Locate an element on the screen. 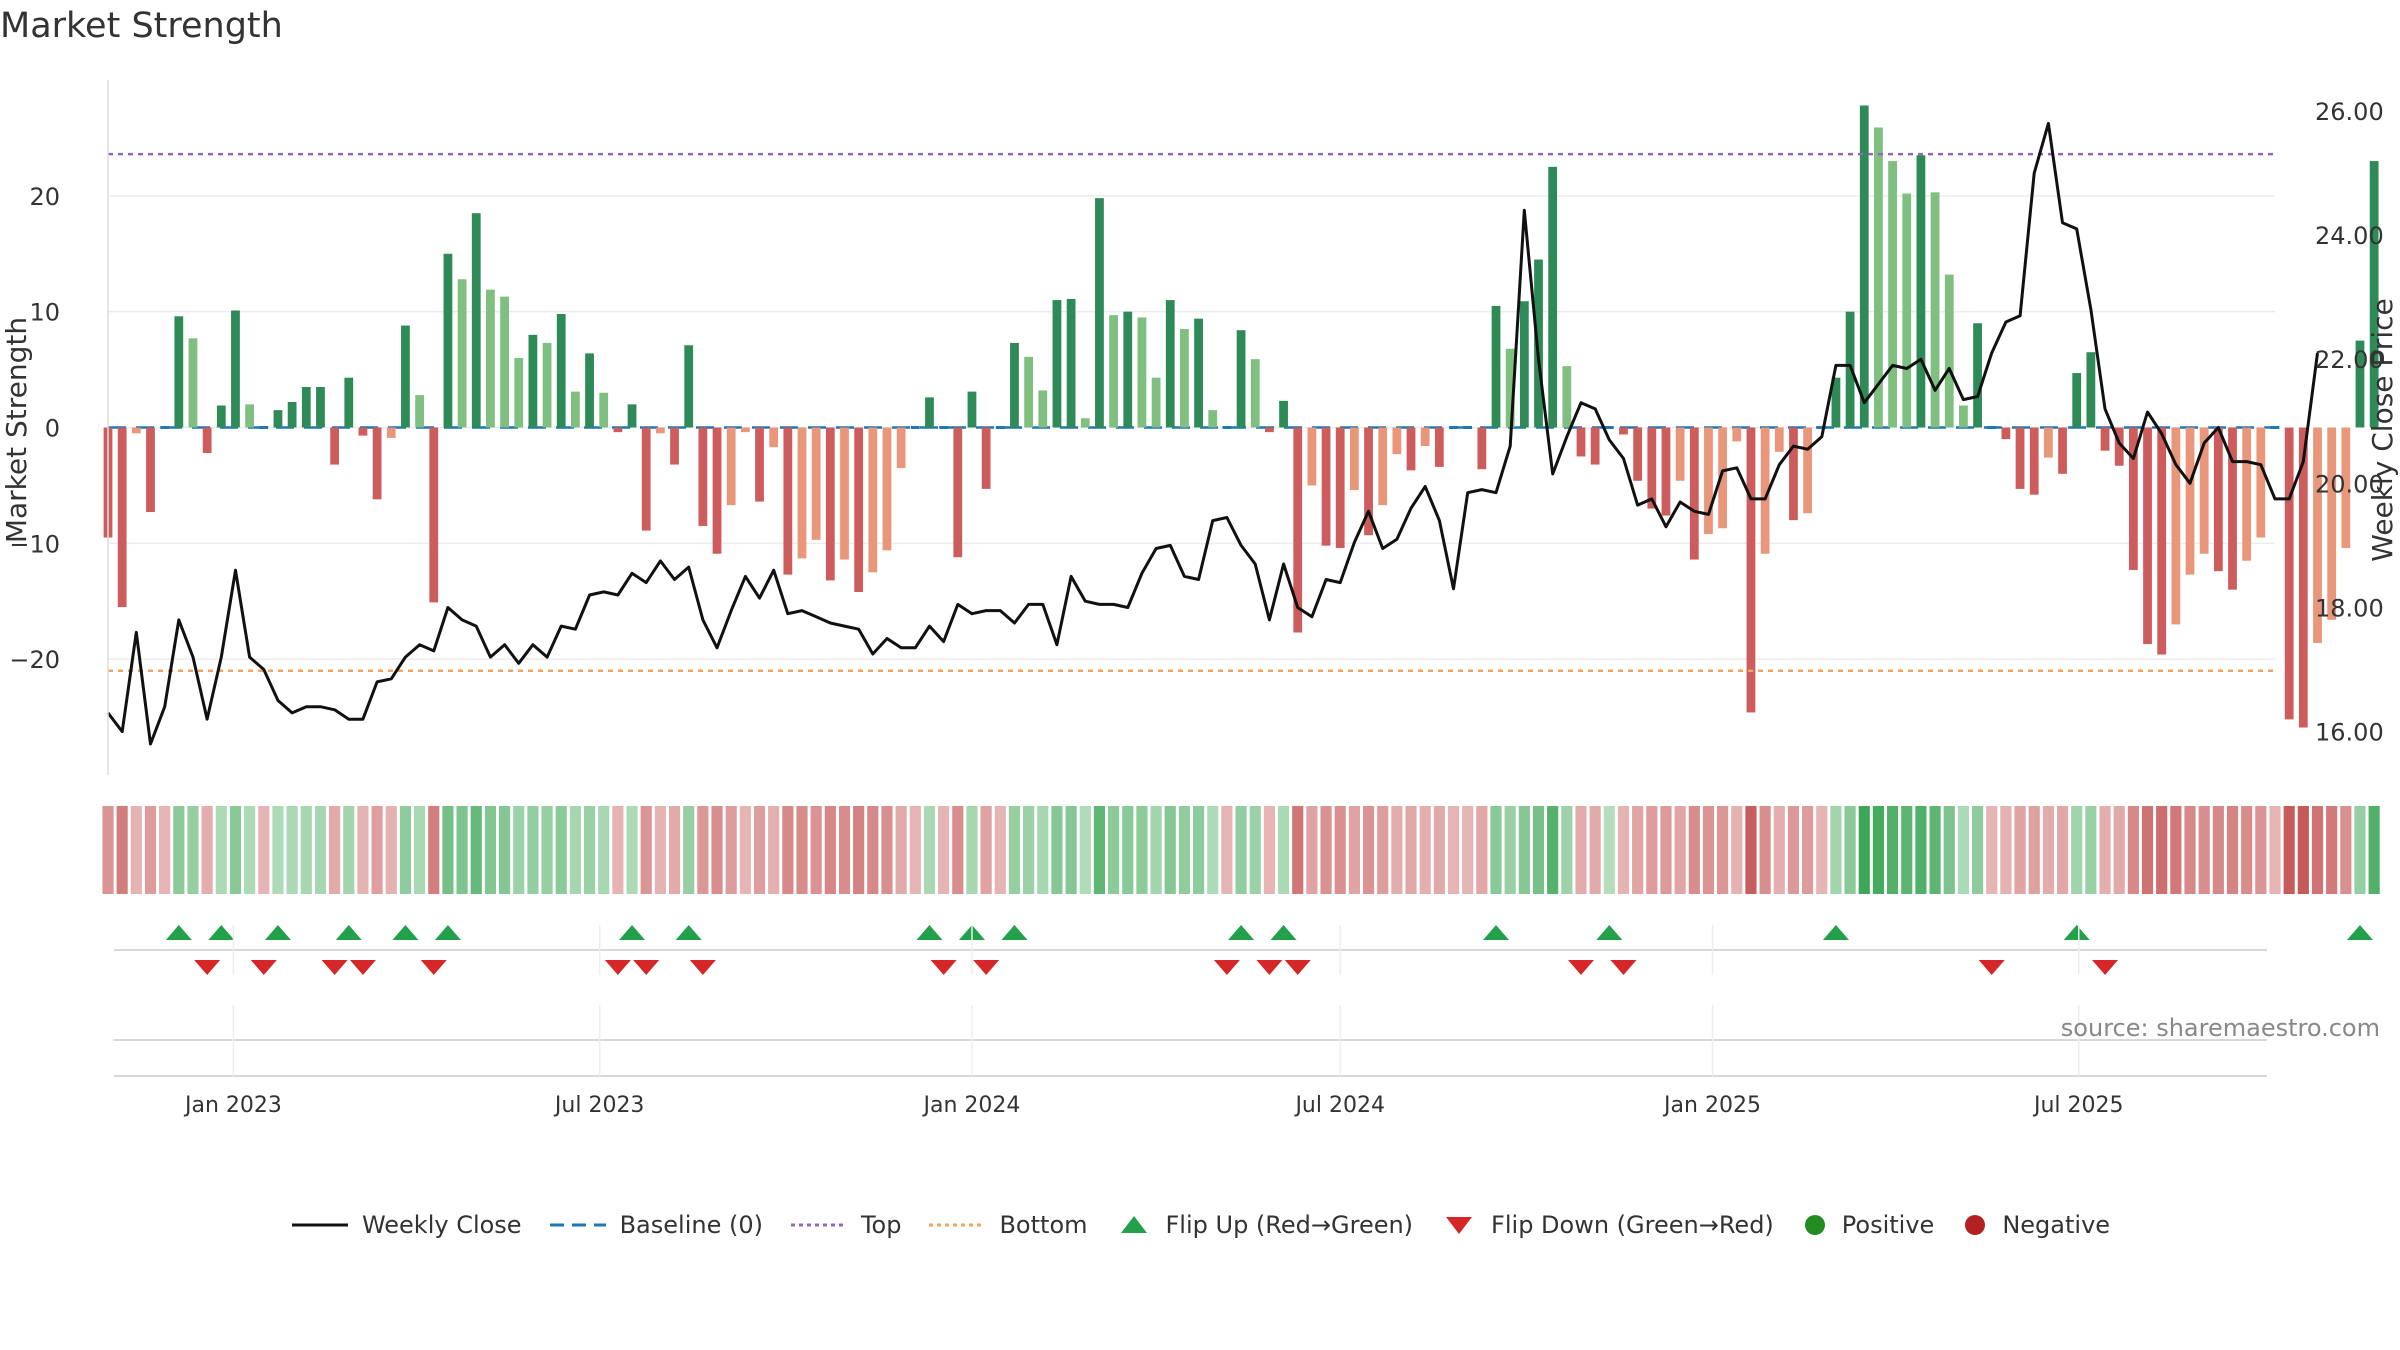 This screenshot has width=2400, height=1350. legend-baseline: Baseline (0) is located at coordinates (655, 1225).